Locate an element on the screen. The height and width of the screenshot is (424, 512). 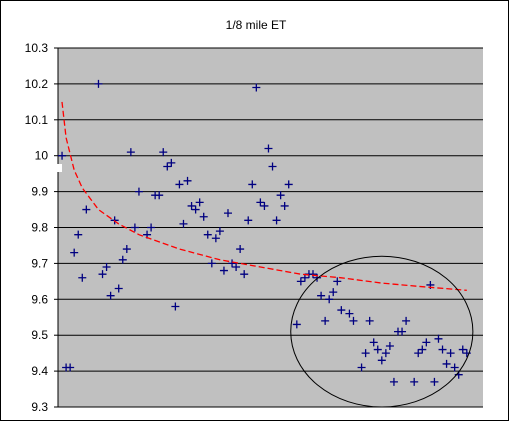
y-tick-label: 10 is located at coordinates (42, 156).